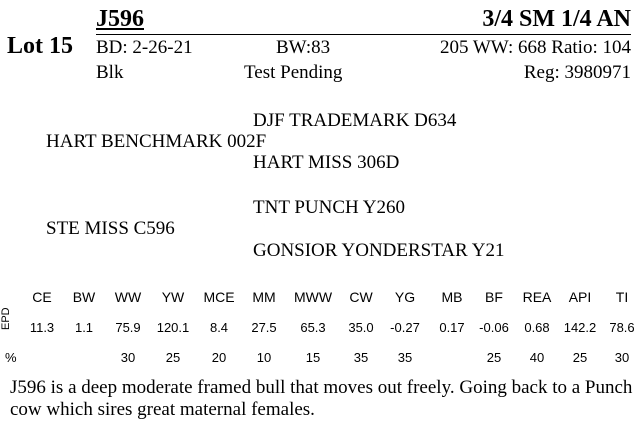  I want to click on epd-header: CE, so click(42, 297).